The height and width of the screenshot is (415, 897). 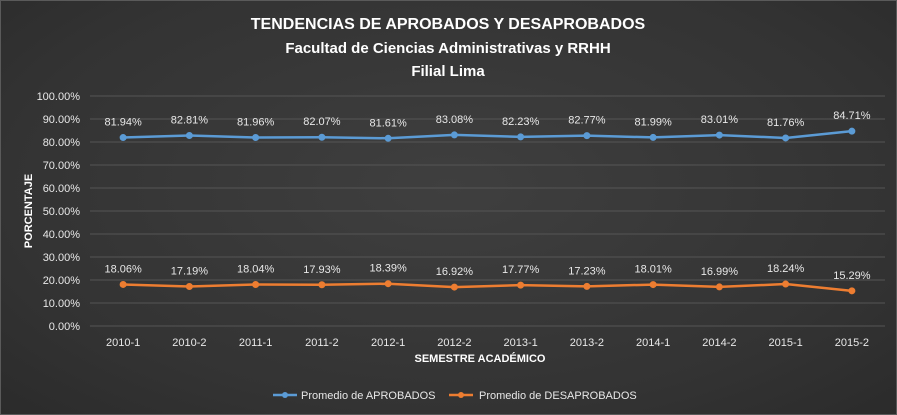 What do you see at coordinates (62, 120) in the screenshot?
I see `y-tick-label: 90.00%` at bounding box center [62, 120].